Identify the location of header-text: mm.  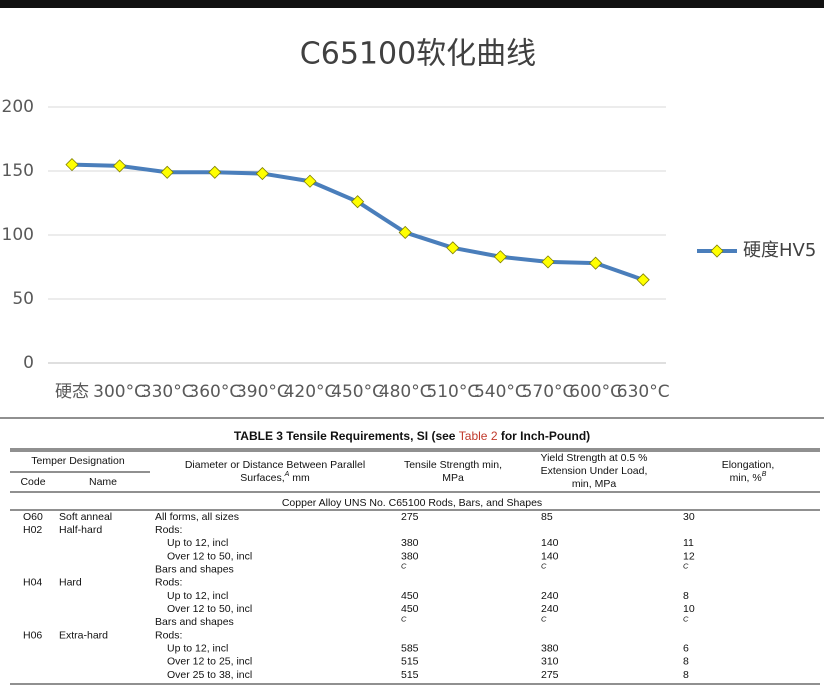
(299, 478).